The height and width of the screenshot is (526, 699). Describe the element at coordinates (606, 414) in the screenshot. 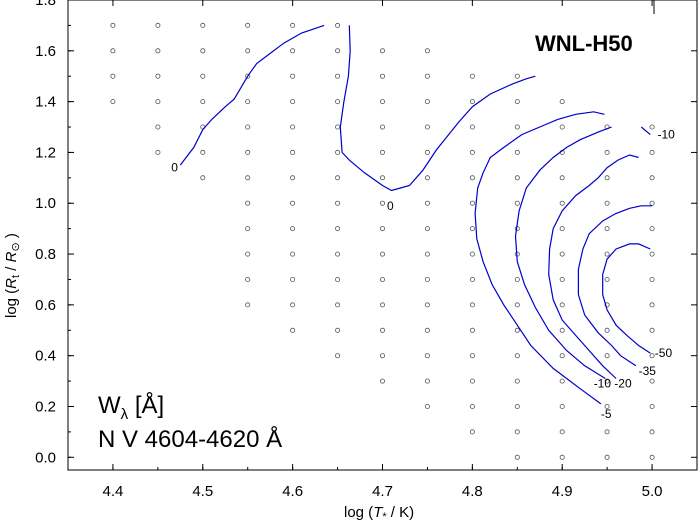

I see `contour-label: -5` at that location.